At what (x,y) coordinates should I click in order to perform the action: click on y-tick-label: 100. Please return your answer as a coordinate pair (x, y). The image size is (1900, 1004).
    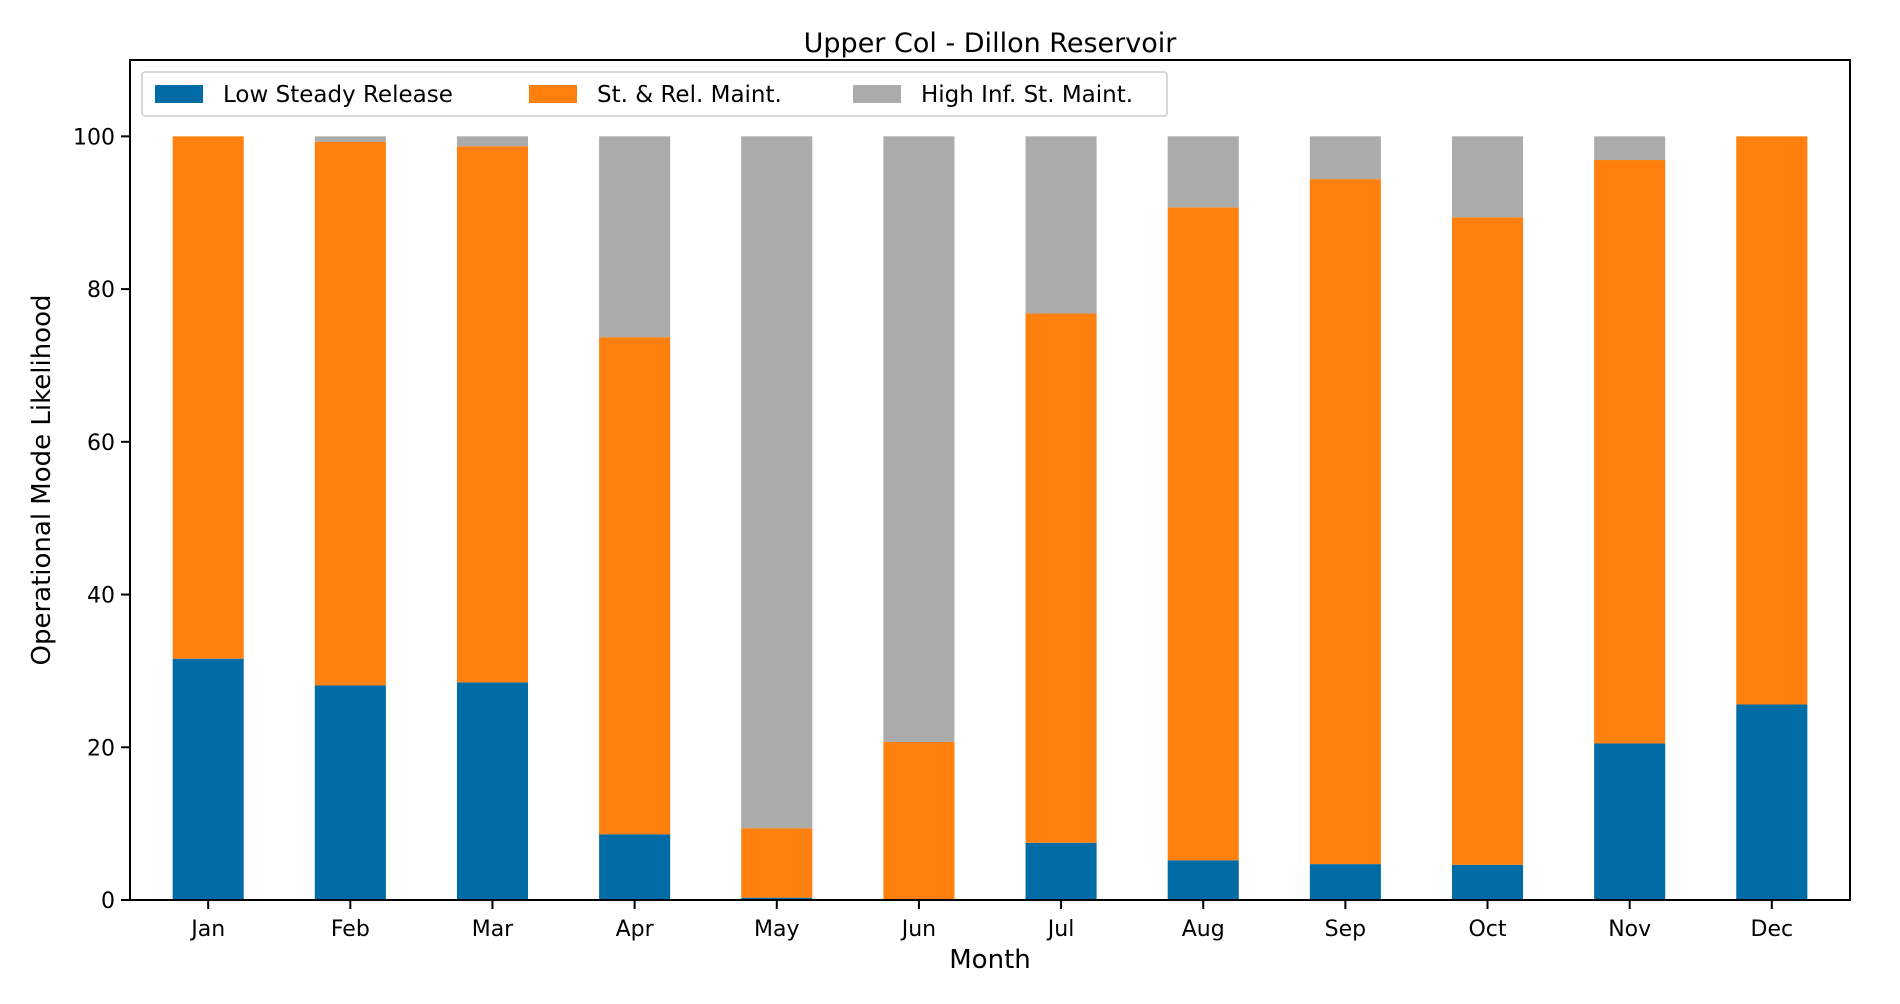
    Looking at the image, I should click on (94, 137).